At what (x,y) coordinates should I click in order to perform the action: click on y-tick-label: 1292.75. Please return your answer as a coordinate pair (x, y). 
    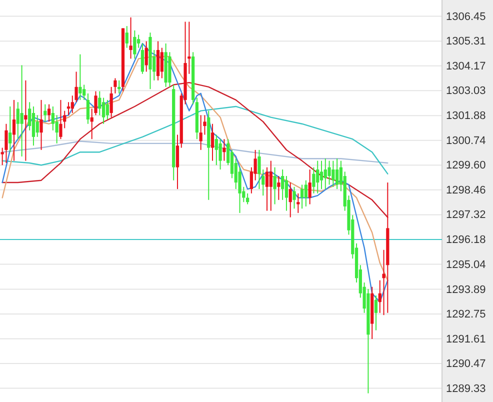
    Looking at the image, I should click on (466, 314).